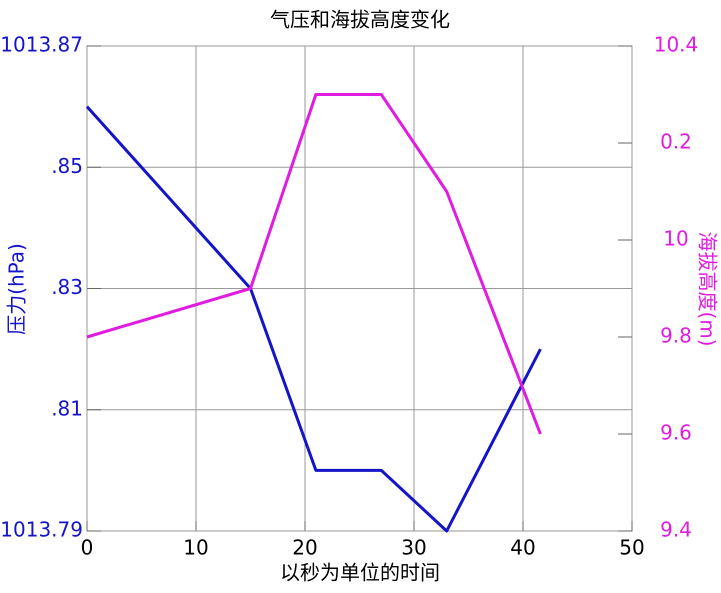  Describe the element at coordinates (631, 548) in the screenshot. I see `x-tick-label: 50` at that location.